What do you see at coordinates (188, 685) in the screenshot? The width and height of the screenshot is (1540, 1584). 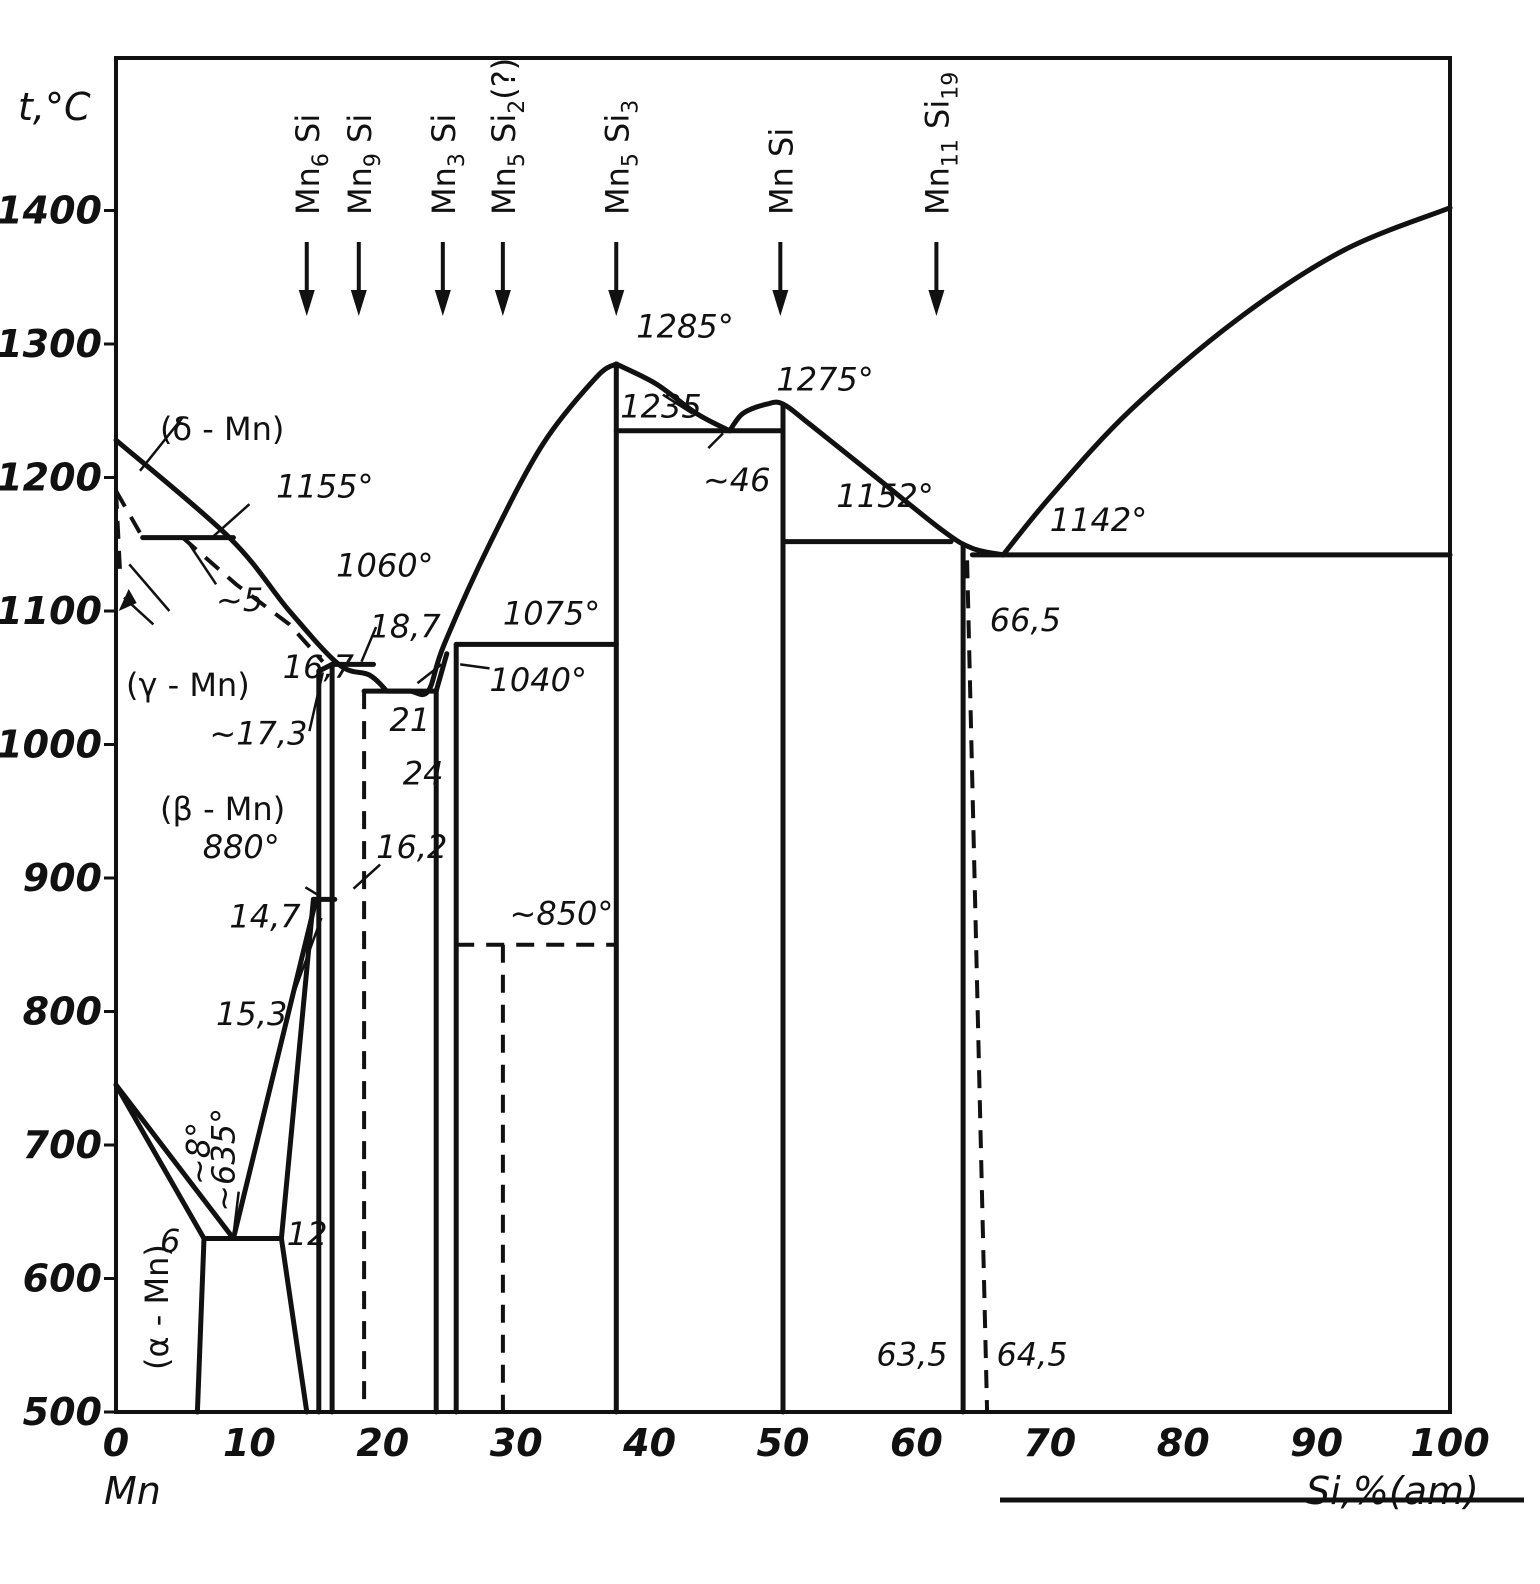 I see `phase-label-1: (γ - Mn)` at bounding box center [188, 685].